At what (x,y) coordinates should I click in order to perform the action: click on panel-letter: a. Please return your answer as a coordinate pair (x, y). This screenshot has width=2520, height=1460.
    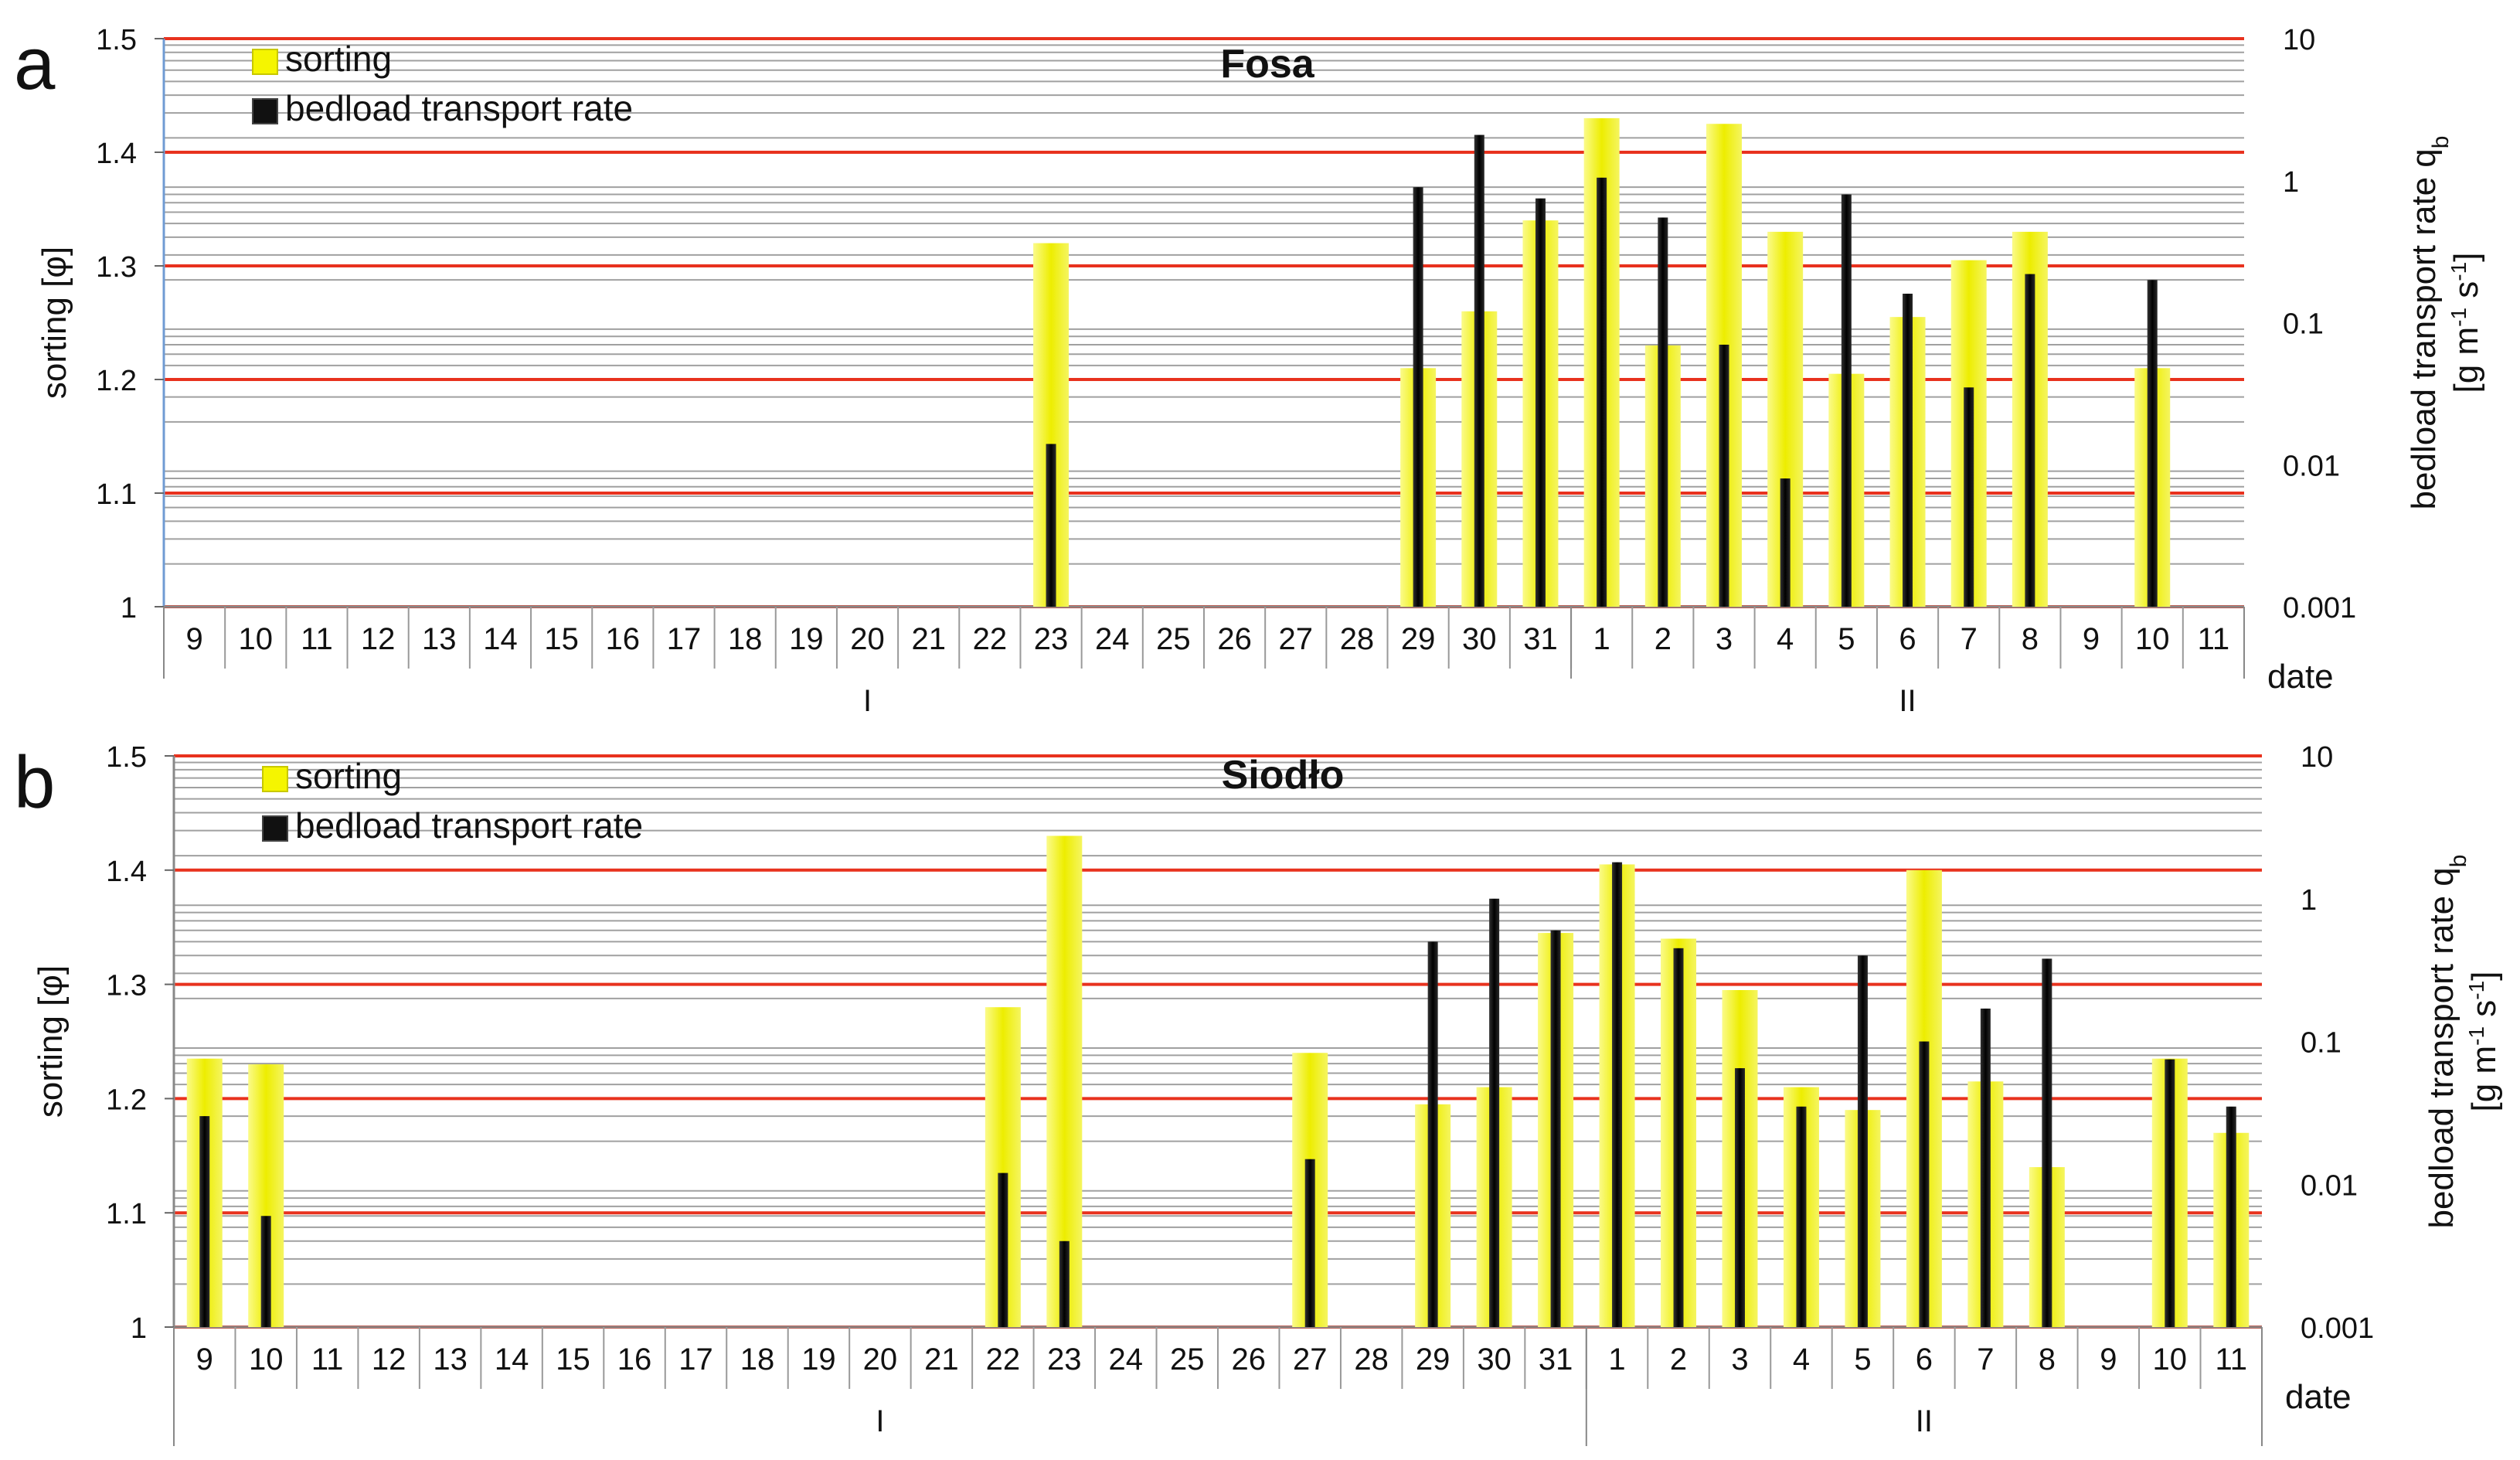
    Looking at the image, I should click on (35, 64).